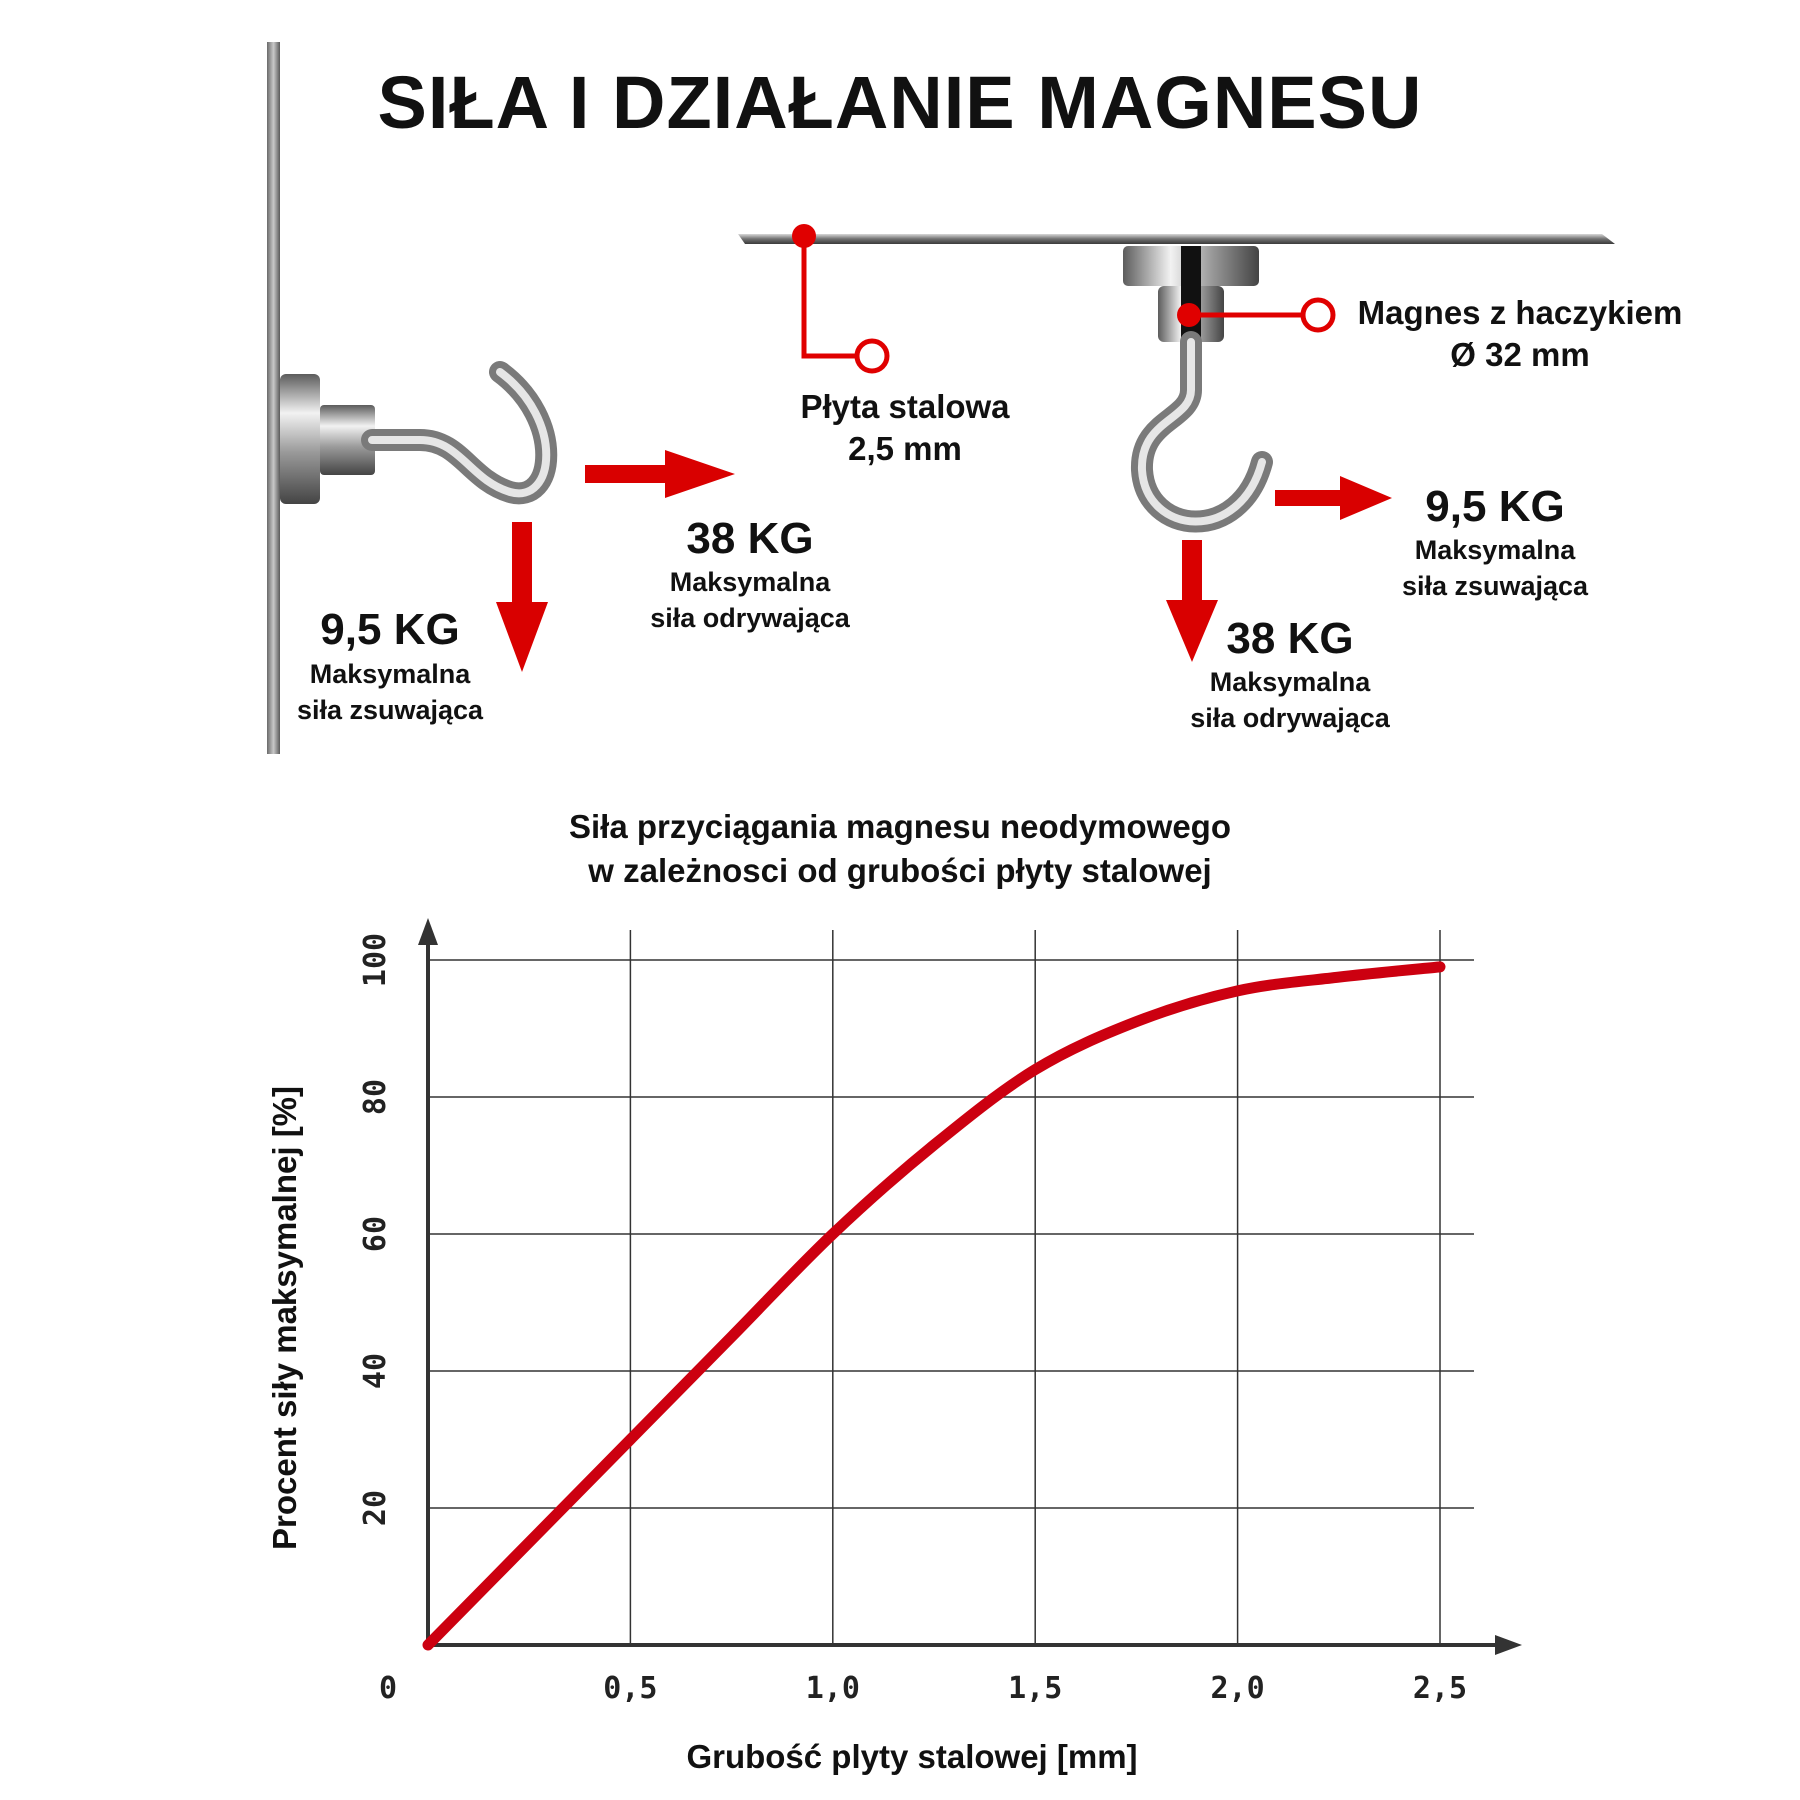  What do you see at coordinates (273, 398) in the screenshot?
I see `steel-wall-plate` at bounding box center [273, 398].